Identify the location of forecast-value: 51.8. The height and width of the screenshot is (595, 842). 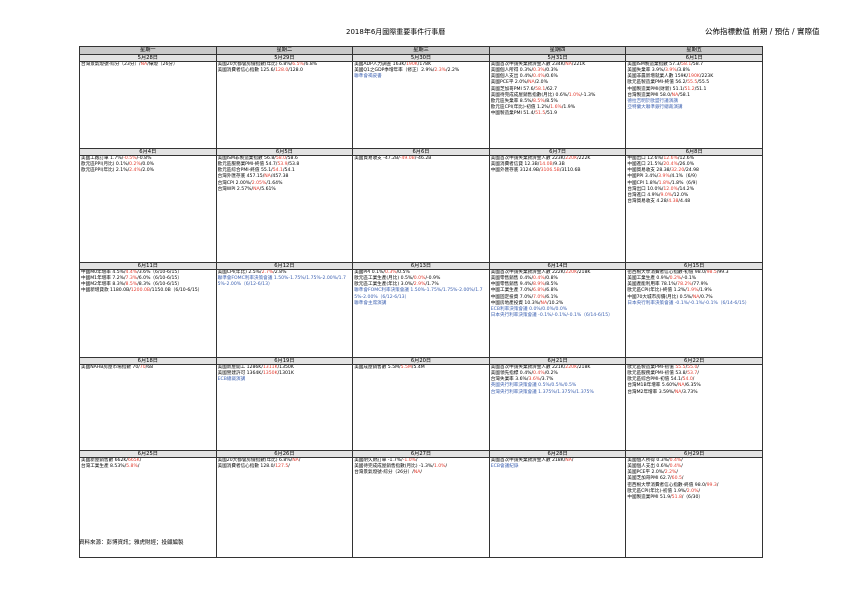
(676, 497).